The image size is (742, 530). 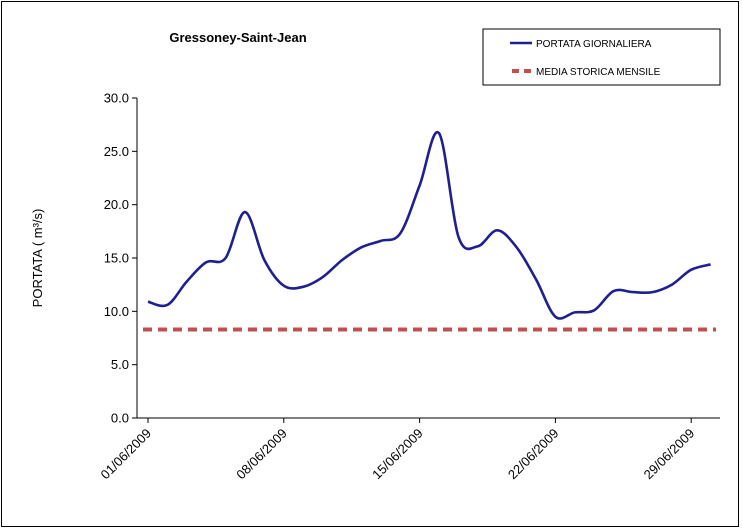 I want to click on y-tick-label: 15.0, so click(x=116, y=258).